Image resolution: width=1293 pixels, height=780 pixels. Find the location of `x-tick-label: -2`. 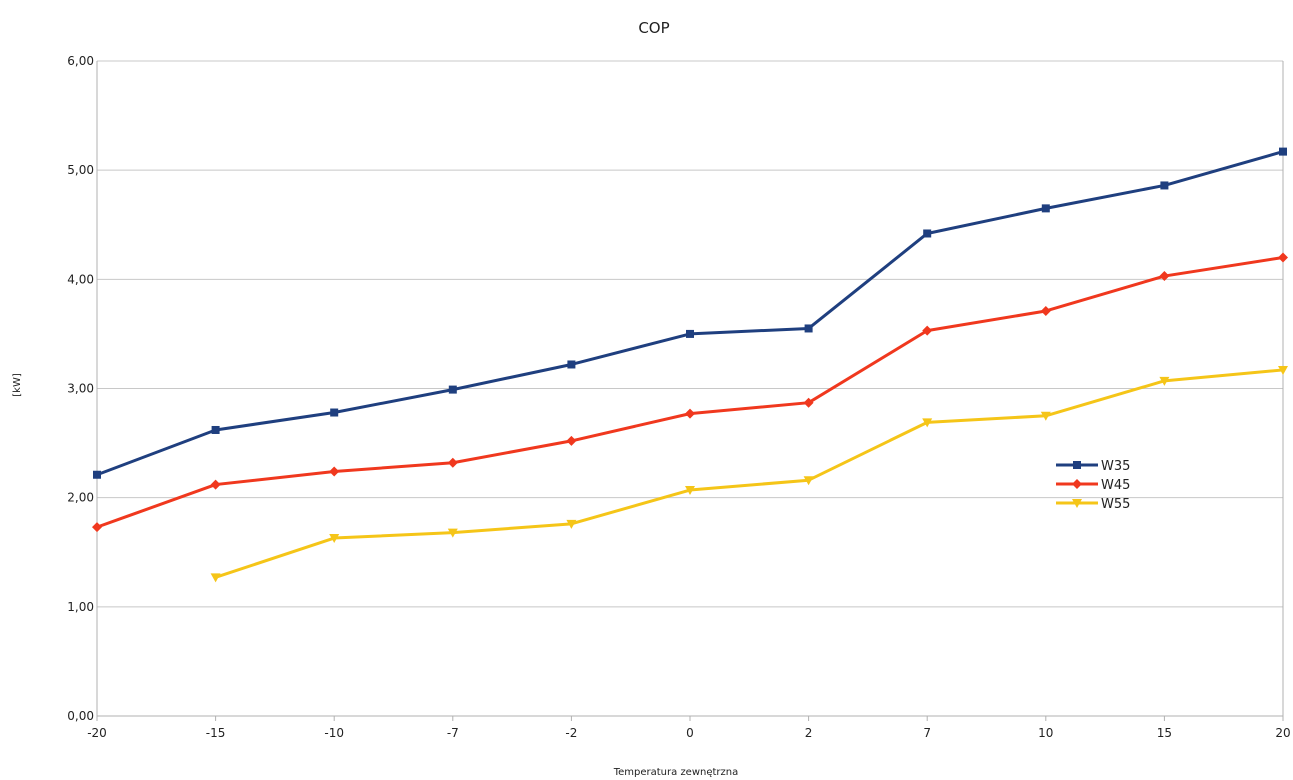

x-tick-label: -2 is located at coordinates (571, 733).